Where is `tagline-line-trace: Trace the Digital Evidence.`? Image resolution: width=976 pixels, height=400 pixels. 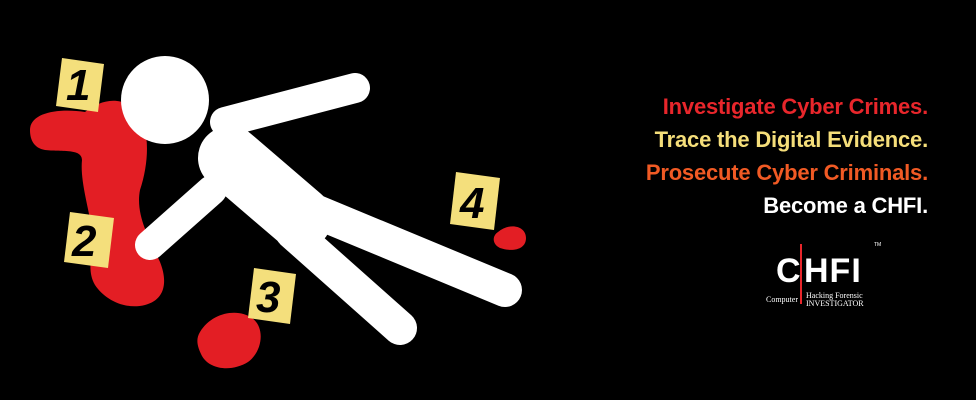
tagline-line-trace: Trace the Digital Evidence. is located at coordinates (791, 139).